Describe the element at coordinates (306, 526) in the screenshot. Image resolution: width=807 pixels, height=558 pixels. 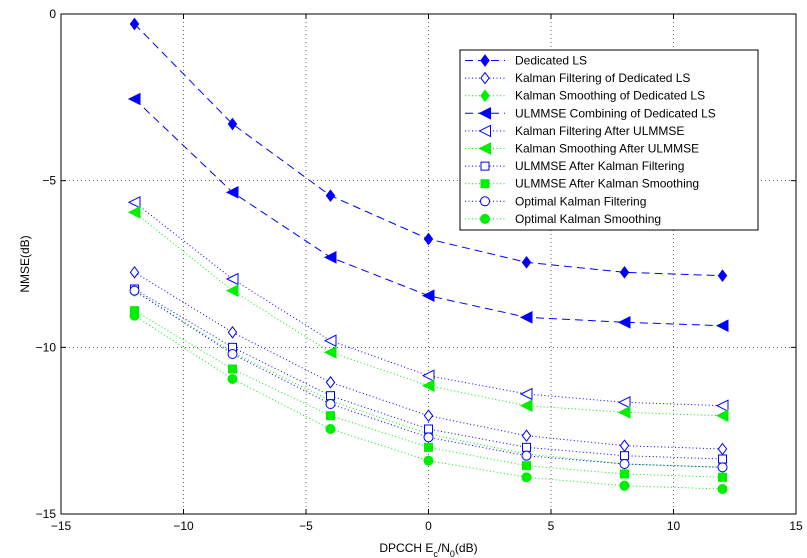
I see `x-tick-label: −5` at that location.